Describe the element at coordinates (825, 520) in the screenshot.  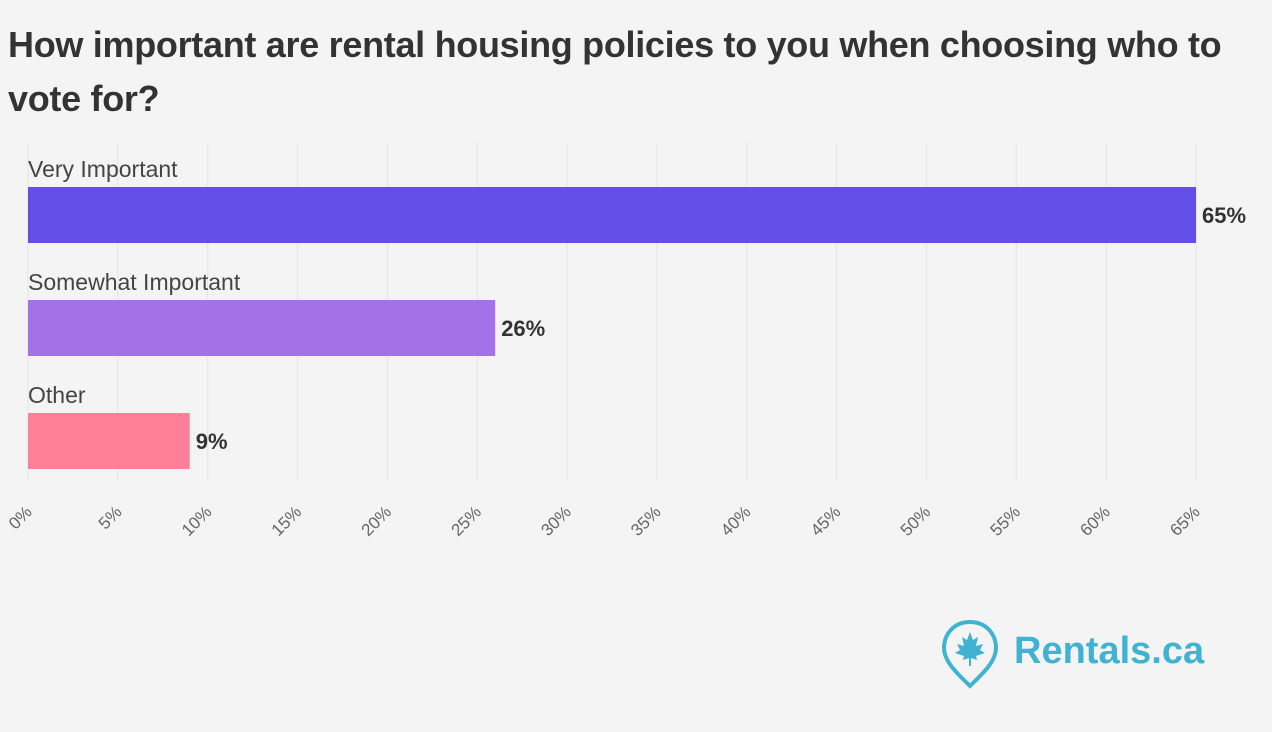
I see `x-tick-label: 45%` at that location.